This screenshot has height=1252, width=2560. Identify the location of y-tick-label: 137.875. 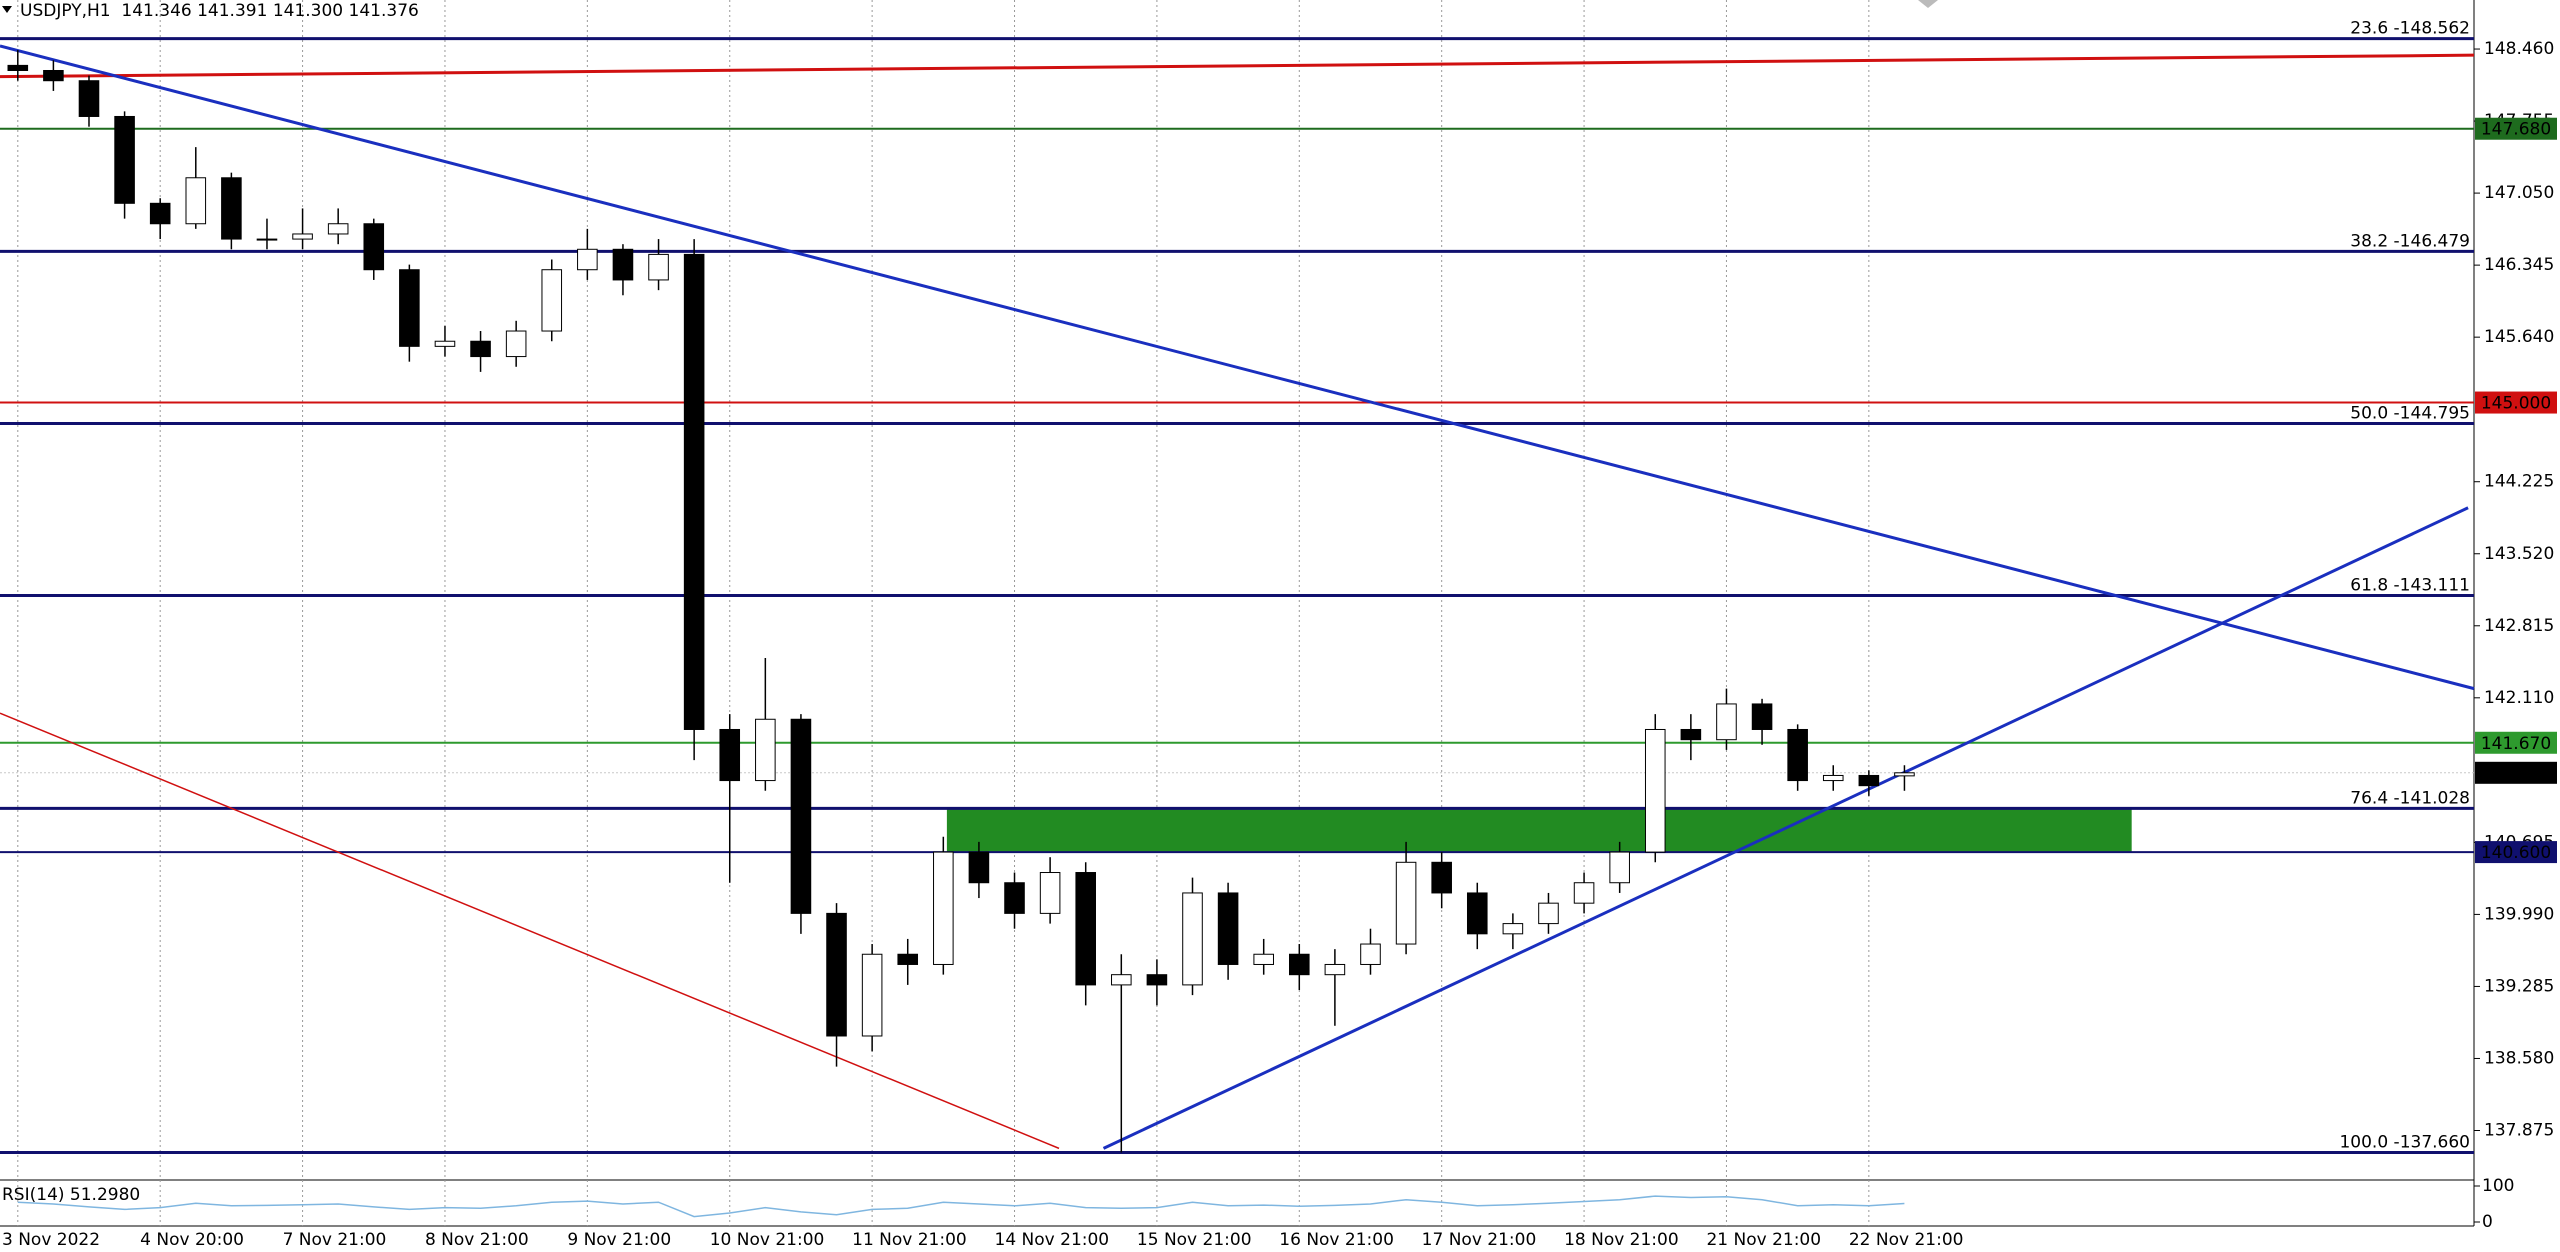
(2519, 1130).